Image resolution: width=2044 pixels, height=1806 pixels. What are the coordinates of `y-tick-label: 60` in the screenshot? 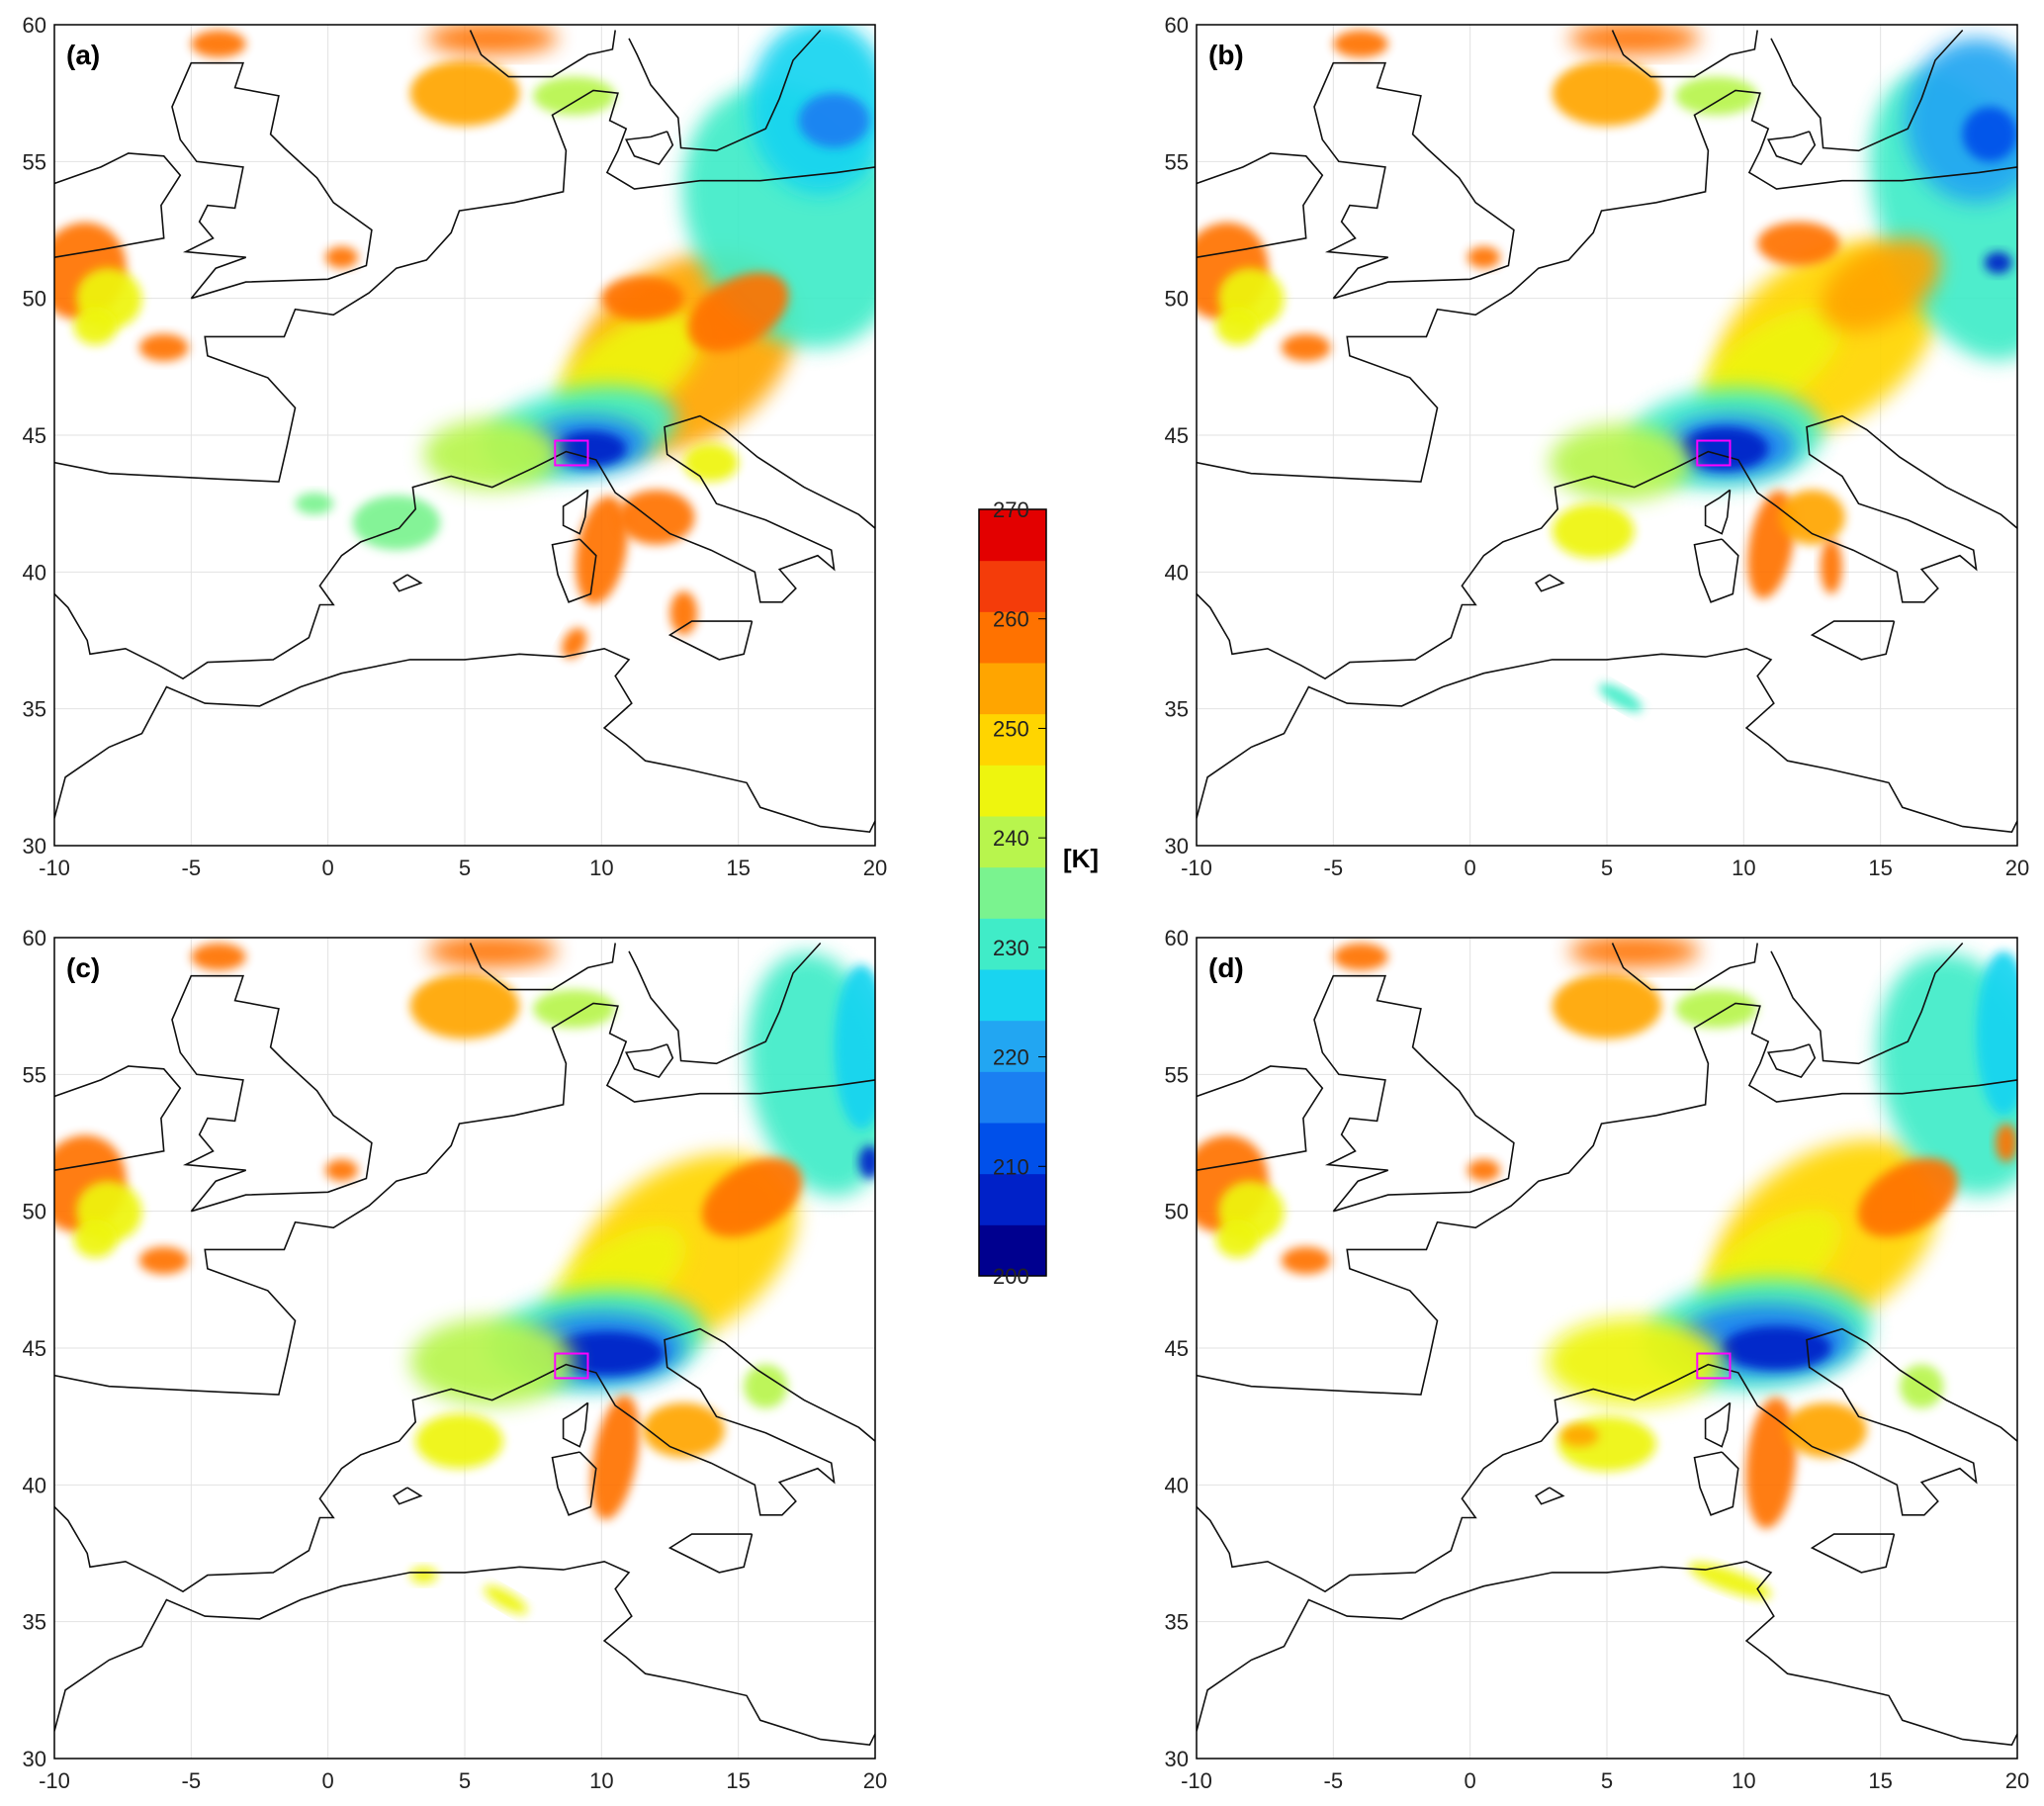 It's located at (1177, 938).